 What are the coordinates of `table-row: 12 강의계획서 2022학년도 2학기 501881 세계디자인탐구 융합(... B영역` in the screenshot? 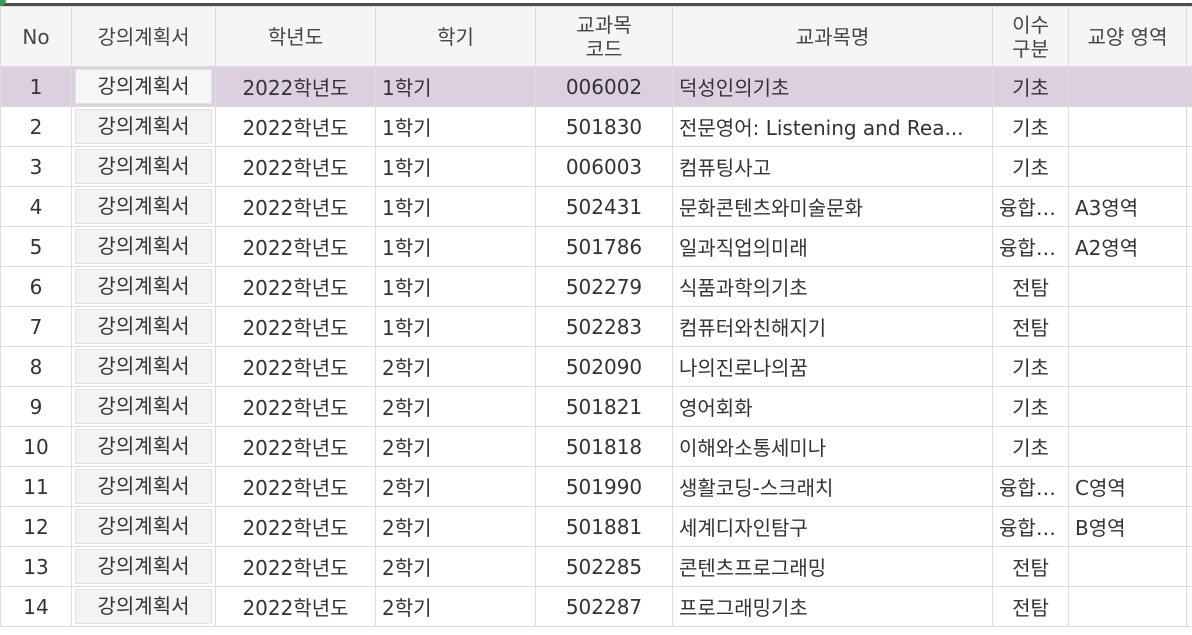 It's located at (596, 526).